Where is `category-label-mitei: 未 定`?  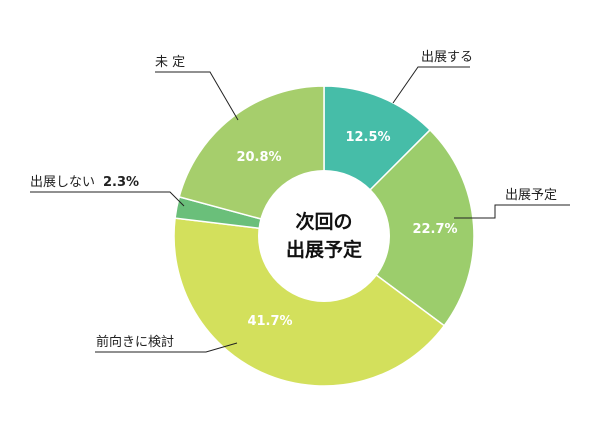
category-label-mitei: 未 定 is located at coordinates (170, 62).